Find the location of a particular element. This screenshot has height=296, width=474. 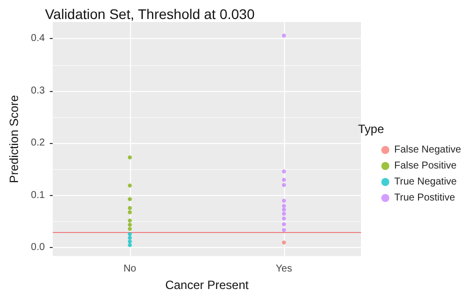

y-tick-label: 0.2 is located at coordinates (38, 143).